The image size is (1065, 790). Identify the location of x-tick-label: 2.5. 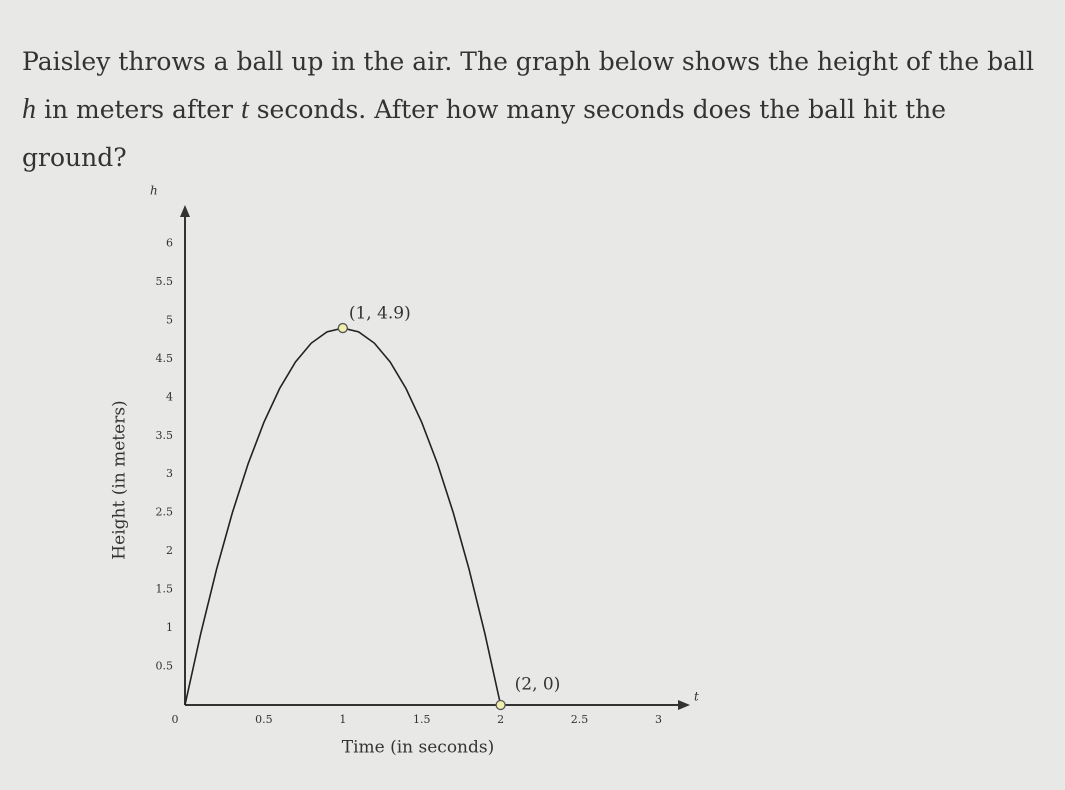
(580, 719).